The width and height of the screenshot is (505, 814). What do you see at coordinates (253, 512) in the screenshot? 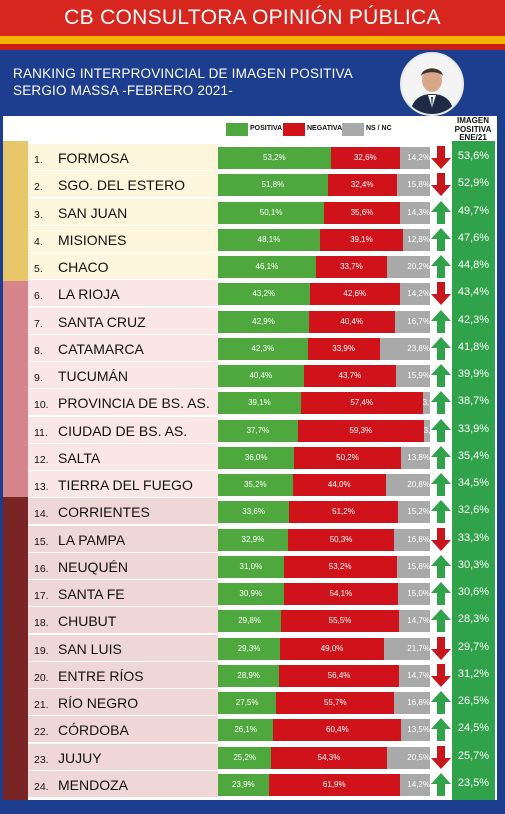
I see `positive-value-label: 33,6%` at bounding box center [253, 512].